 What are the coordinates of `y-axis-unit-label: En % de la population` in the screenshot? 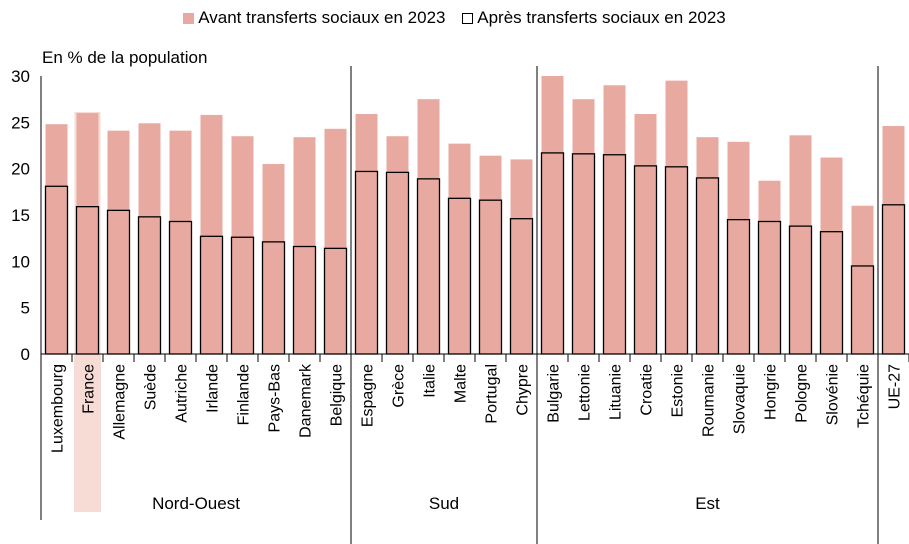 It's located at (125, 57).